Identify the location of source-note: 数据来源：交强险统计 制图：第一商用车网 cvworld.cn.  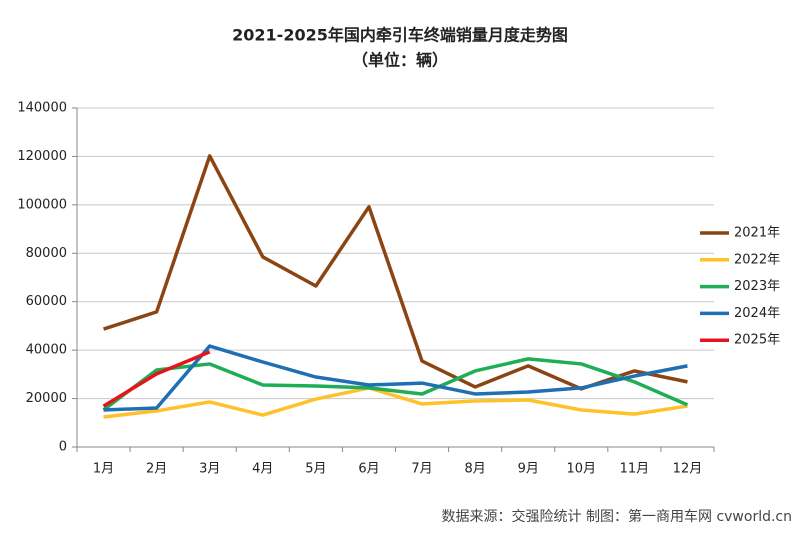
(617, 516).